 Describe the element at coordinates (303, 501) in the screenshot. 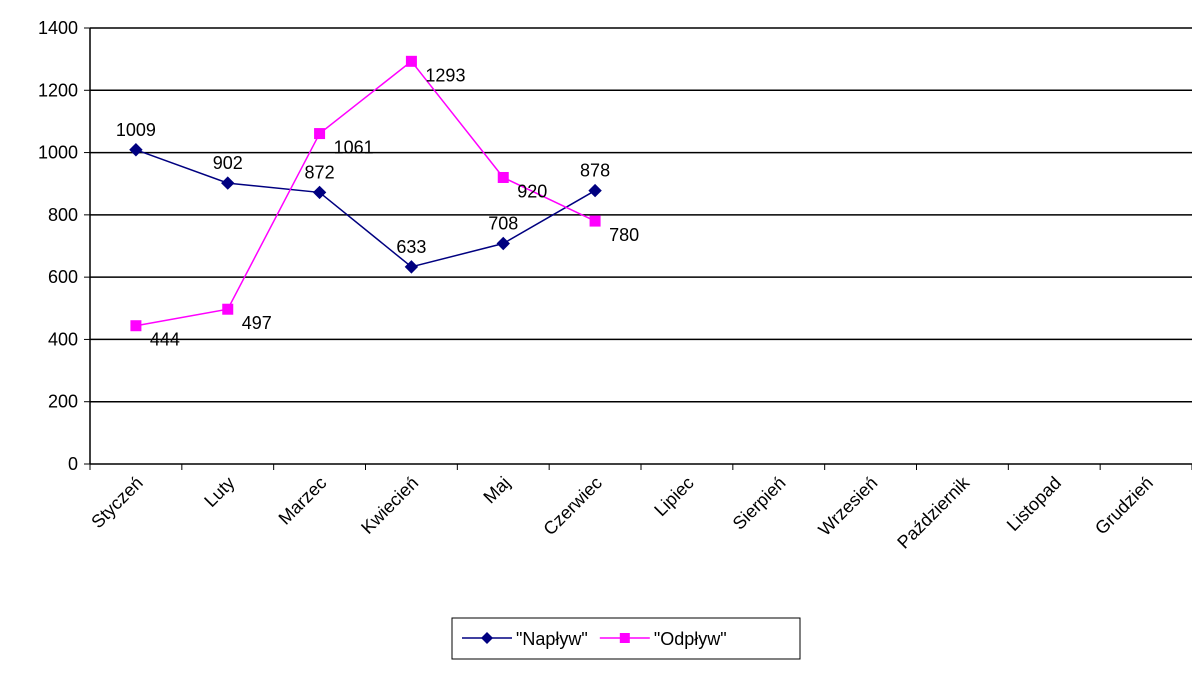

I see `x-tick-label: Marzec` at that location.